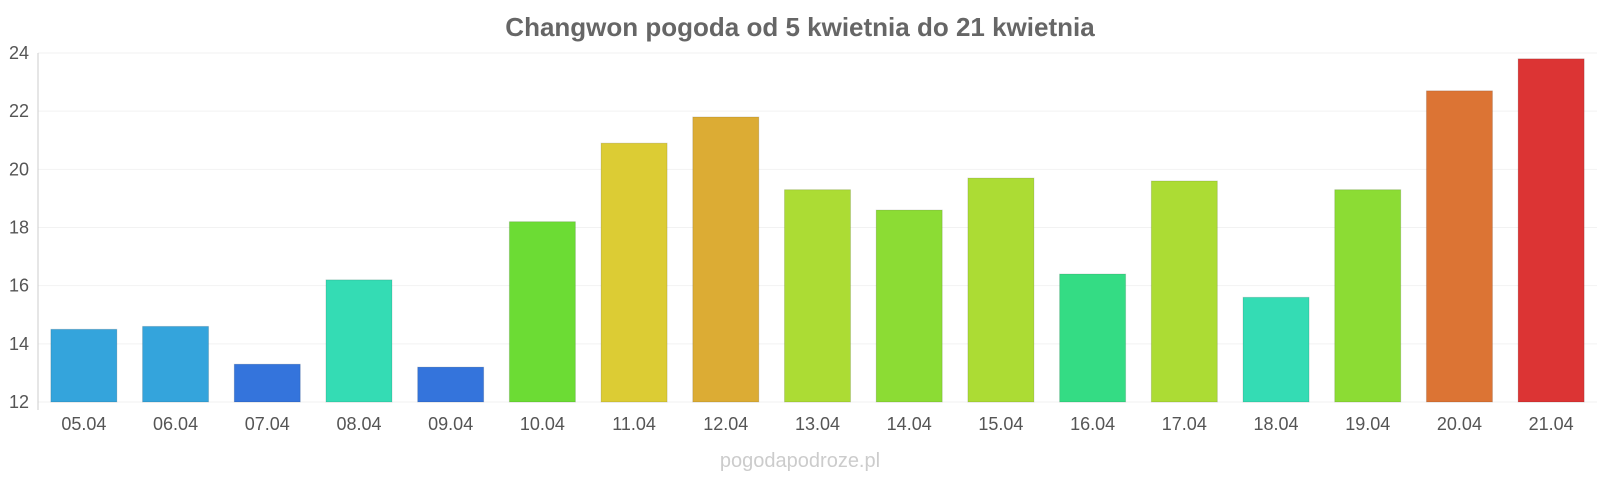 This screenshot has width=1600, height=480. Describe the element at coordinates (83, 424) in the screenshot. I see `x-tick-label: 05.04` at that location.